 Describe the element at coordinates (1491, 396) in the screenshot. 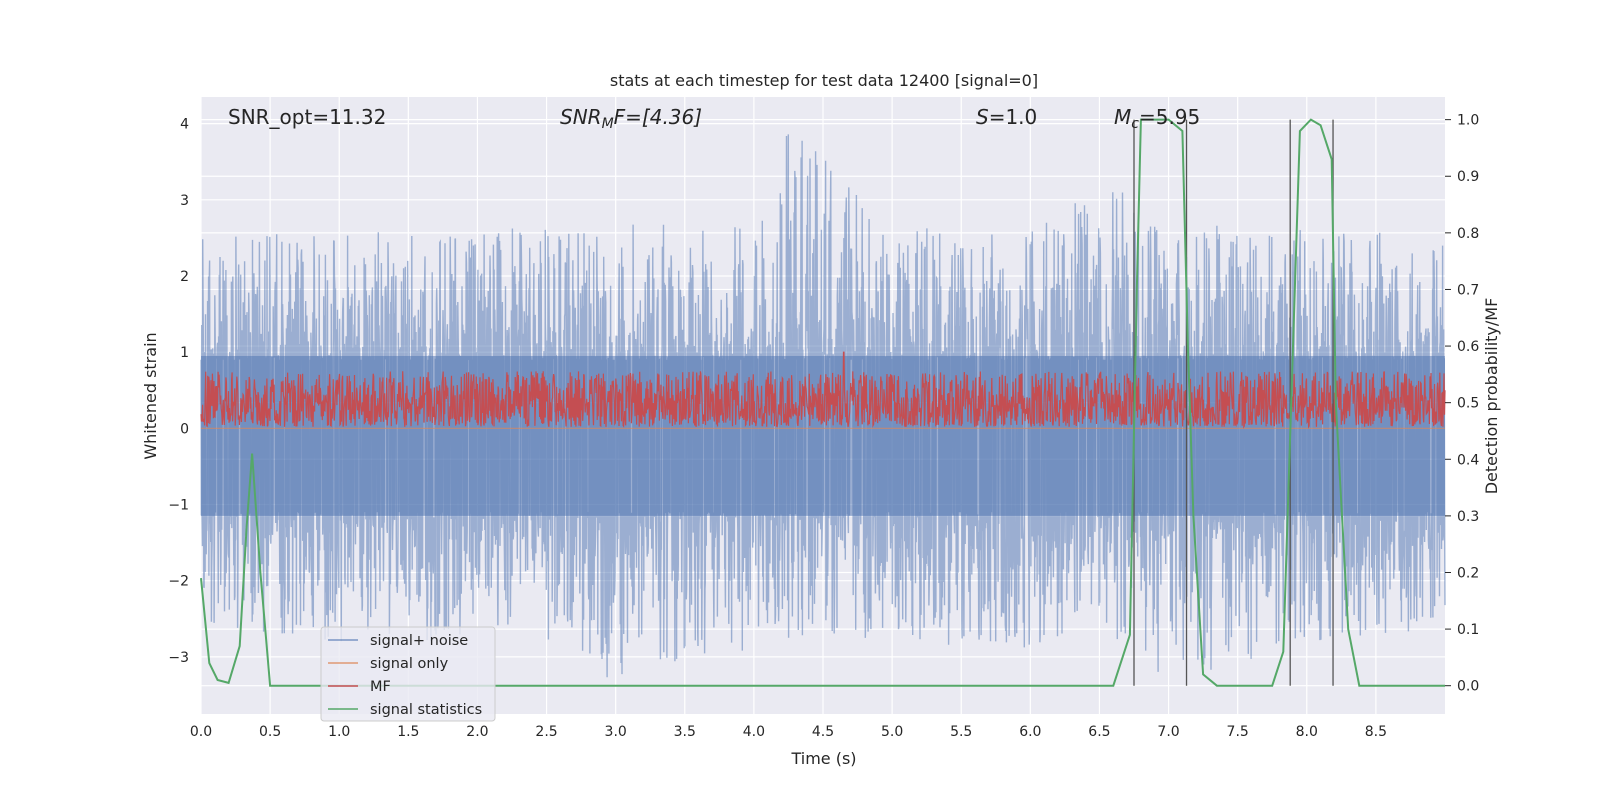

I see `y2-axis-title: Detection probability/MF` at that location.